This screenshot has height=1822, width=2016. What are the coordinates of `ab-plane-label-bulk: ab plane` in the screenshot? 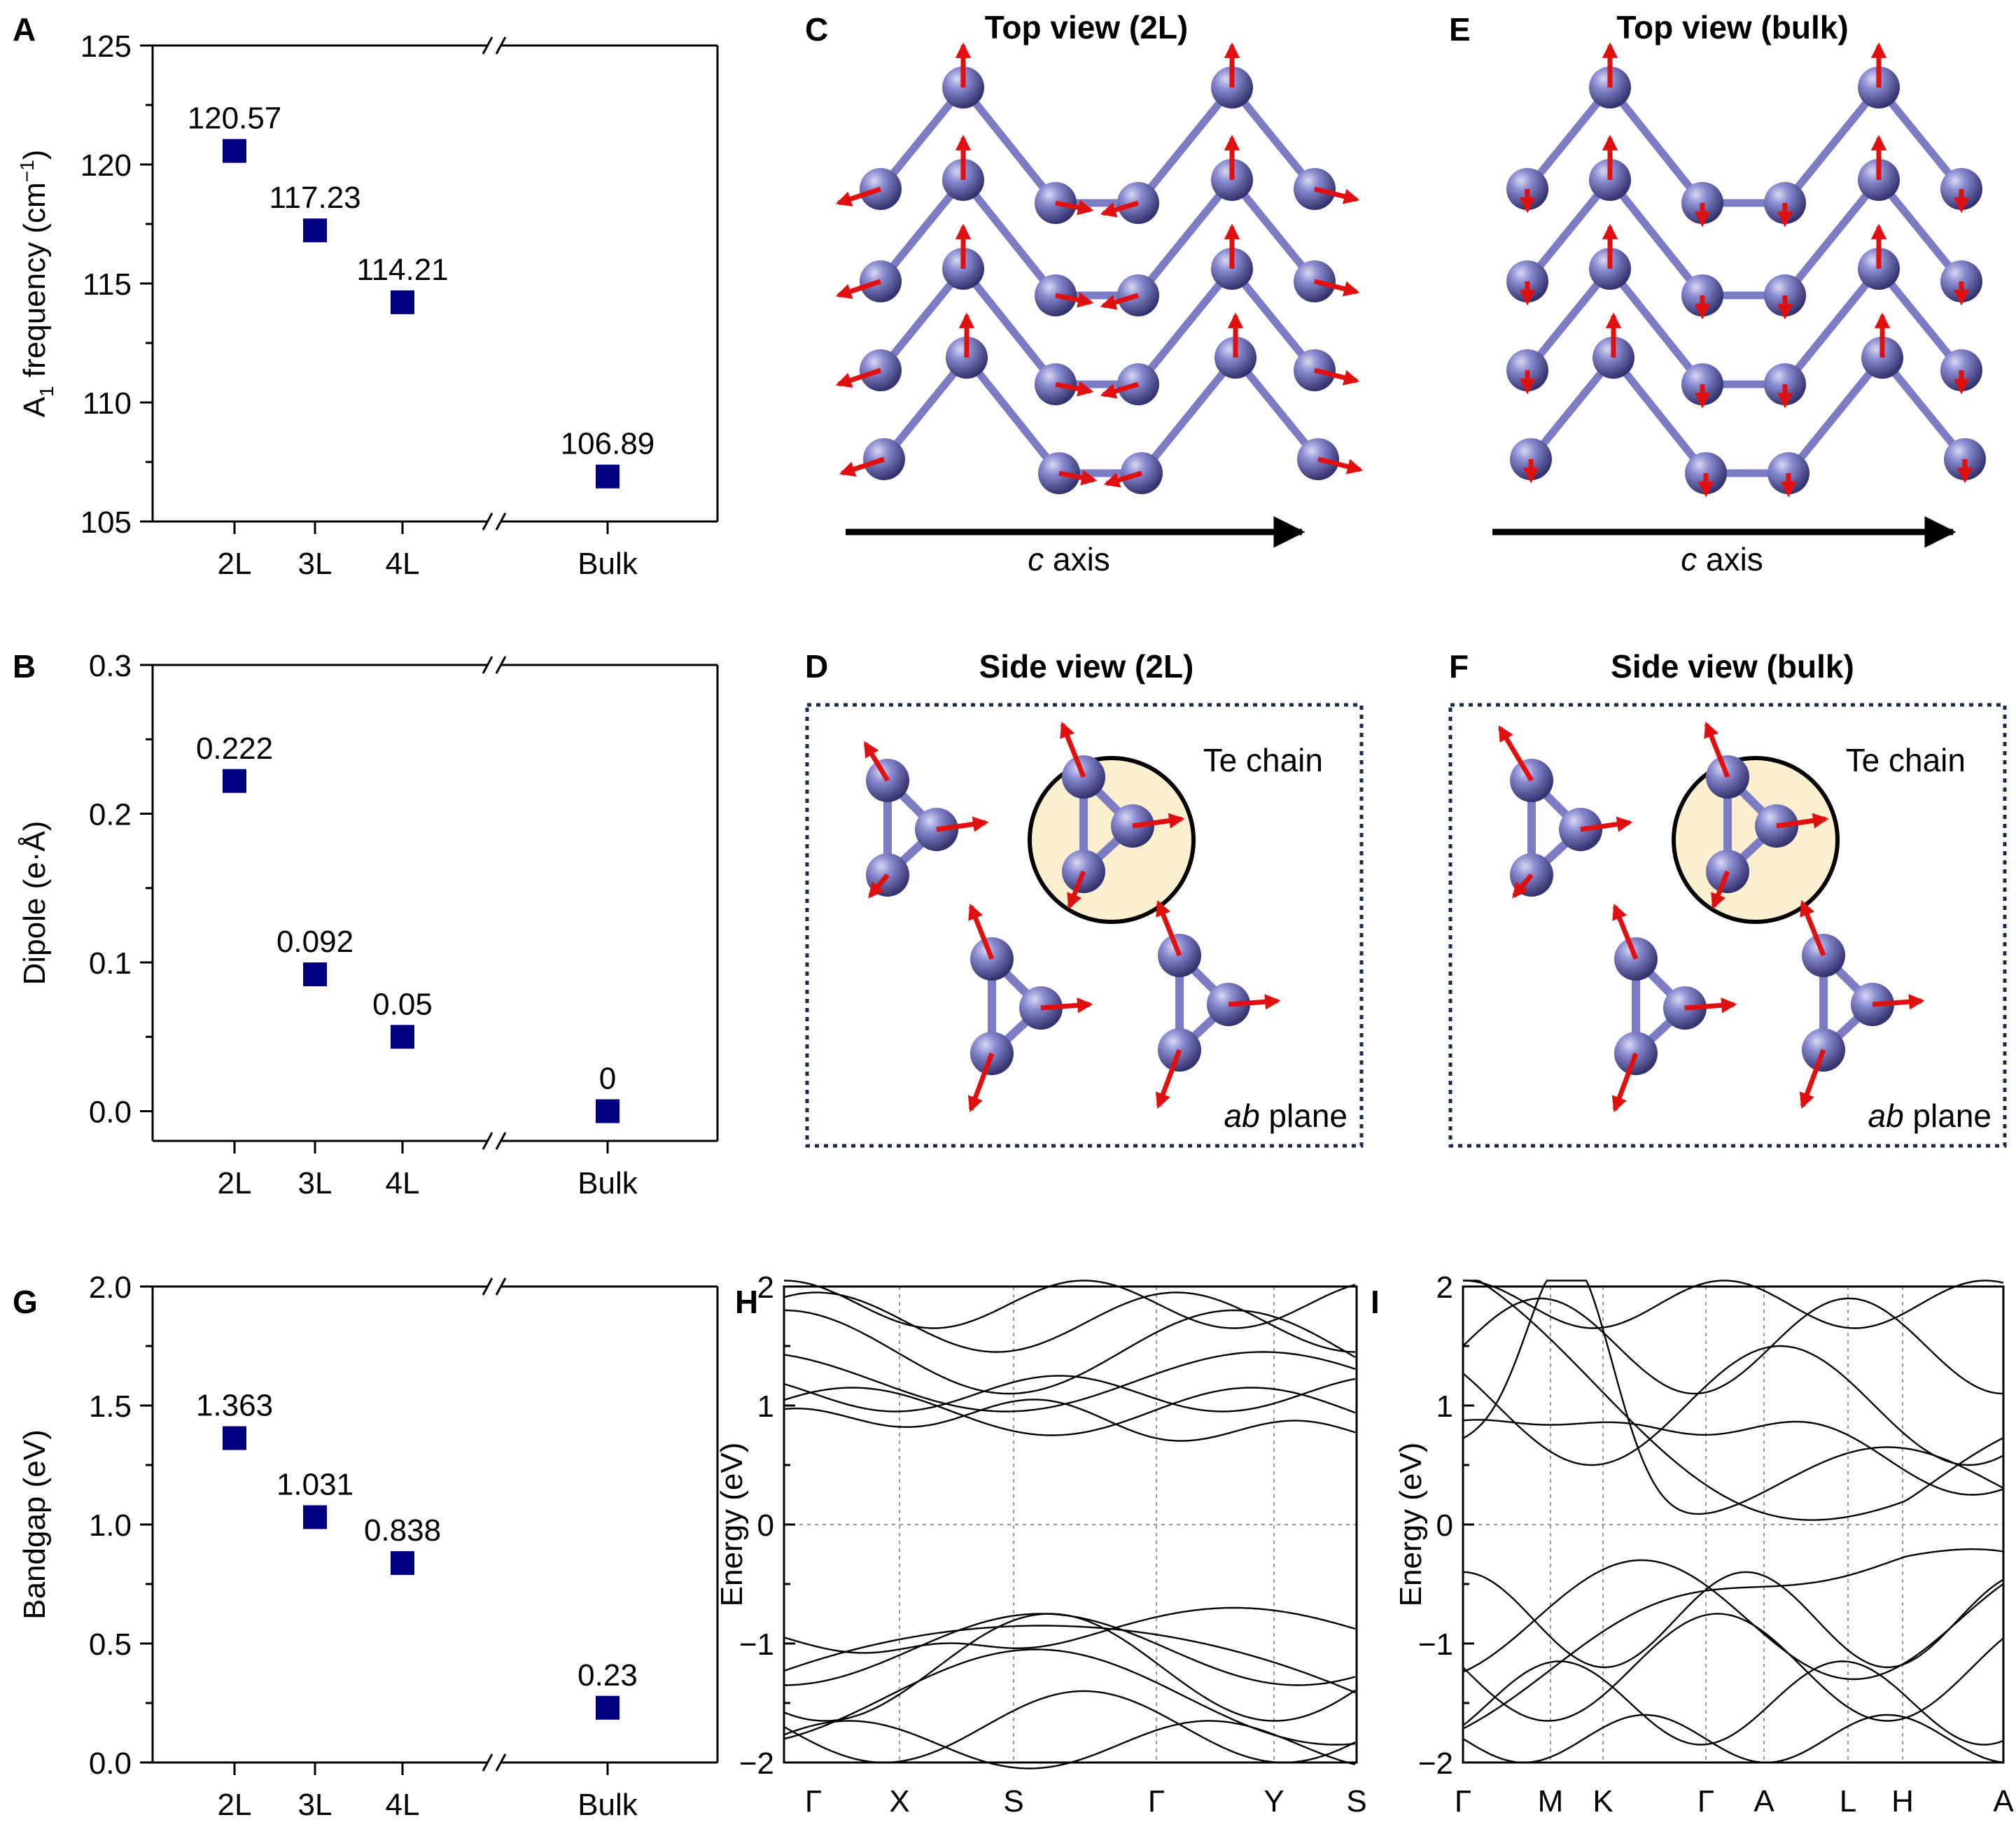 It's located at (1929, 1116).